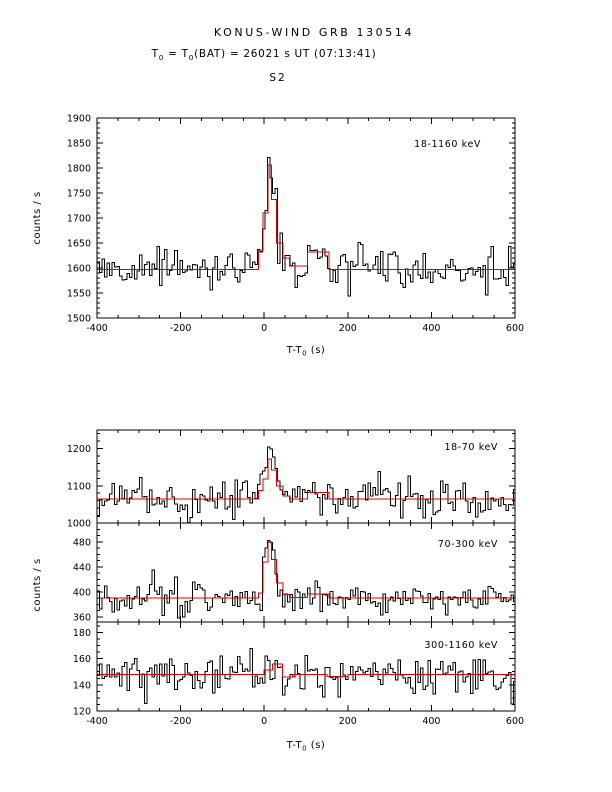  I want to click on y-tick-label: 1200, so click(79, 449).